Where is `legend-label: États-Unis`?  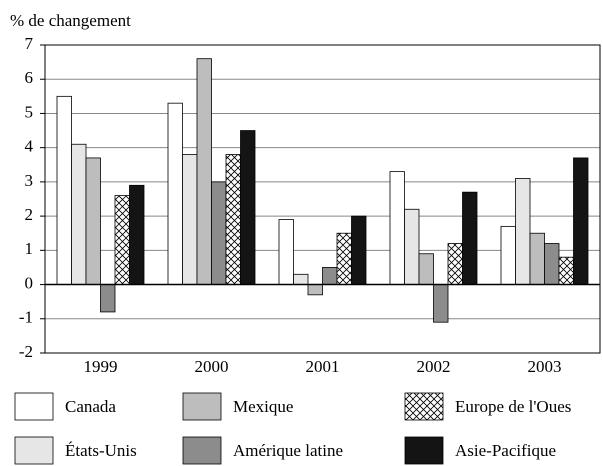 legend-label: États-Unis is located at coordinates (101, 450).